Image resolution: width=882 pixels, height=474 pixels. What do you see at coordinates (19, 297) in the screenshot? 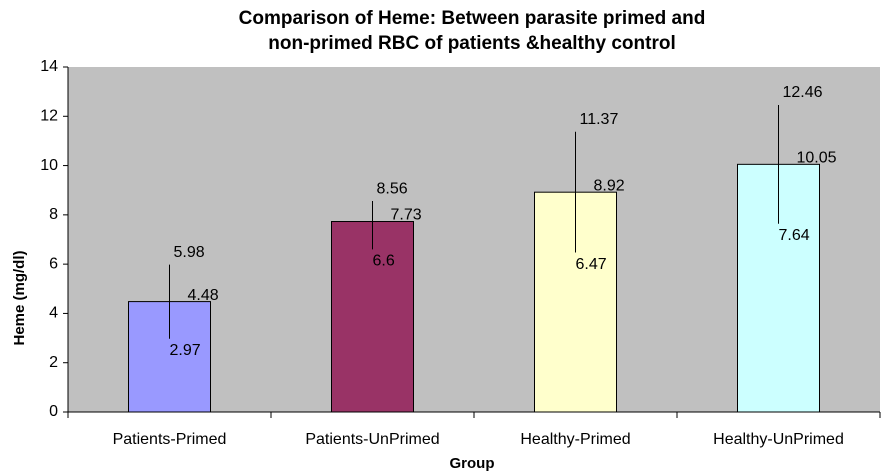
I see `y-axis-label: Heme (mg/dl)` at bounding box center [19, 297].